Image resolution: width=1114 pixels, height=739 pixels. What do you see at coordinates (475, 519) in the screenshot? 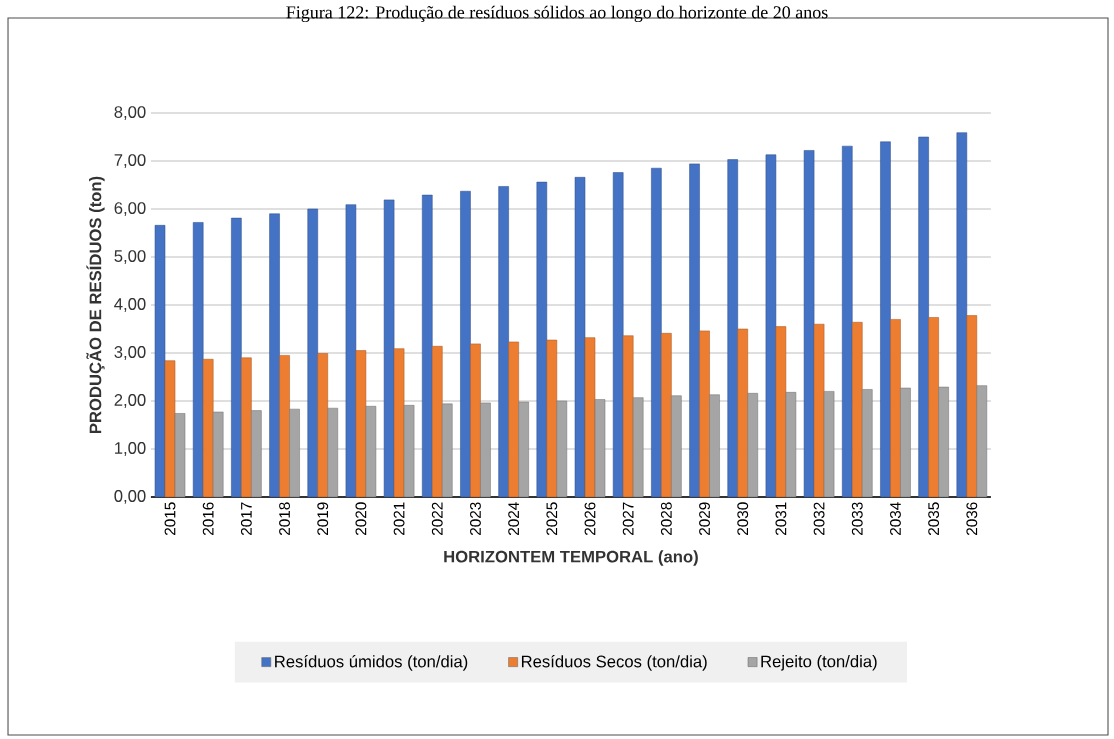
I see `x-tick-label: 2023` at bounding box center [475, 519].